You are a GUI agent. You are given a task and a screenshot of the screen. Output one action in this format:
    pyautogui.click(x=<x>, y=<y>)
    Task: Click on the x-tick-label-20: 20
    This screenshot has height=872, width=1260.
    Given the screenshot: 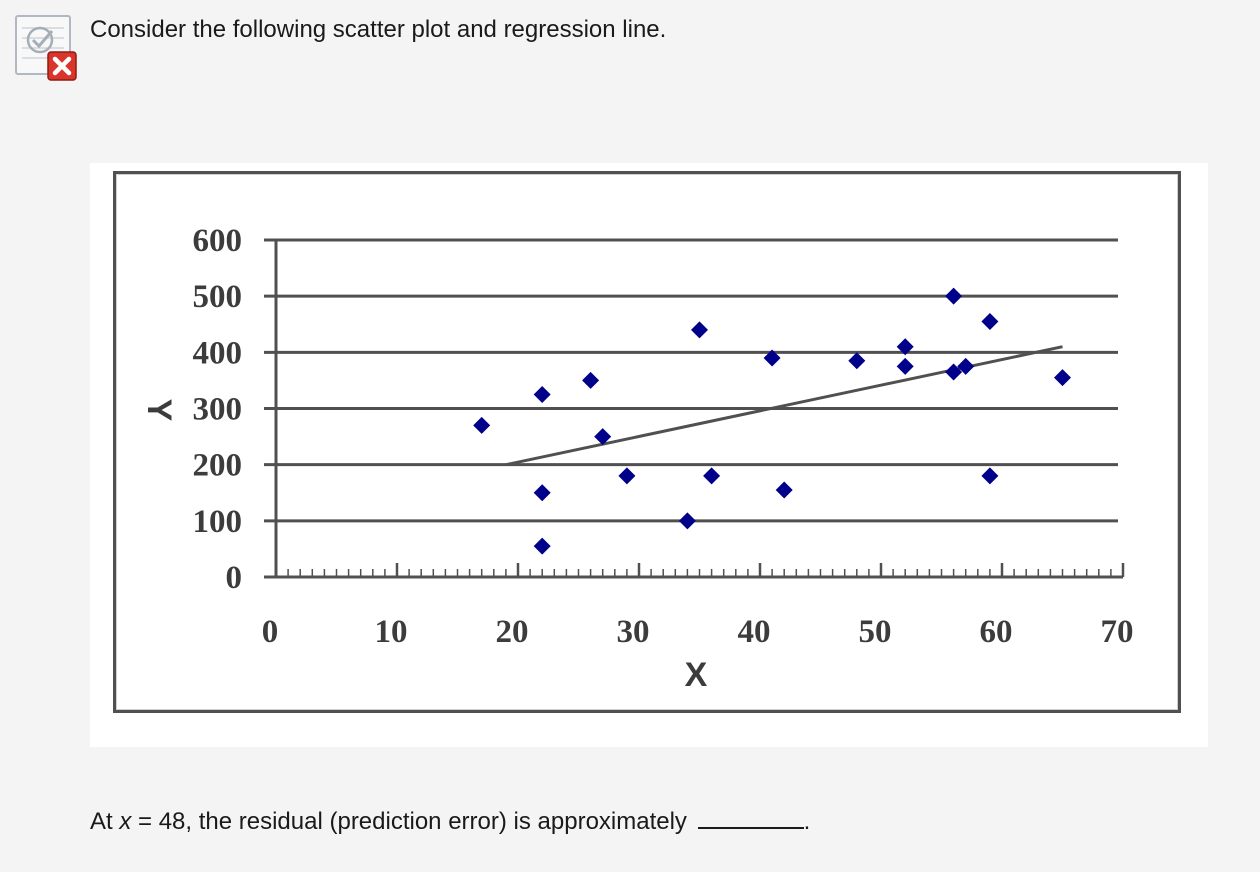 What is the action you would take?
    pyautogui.click(x=512, y=632)
    